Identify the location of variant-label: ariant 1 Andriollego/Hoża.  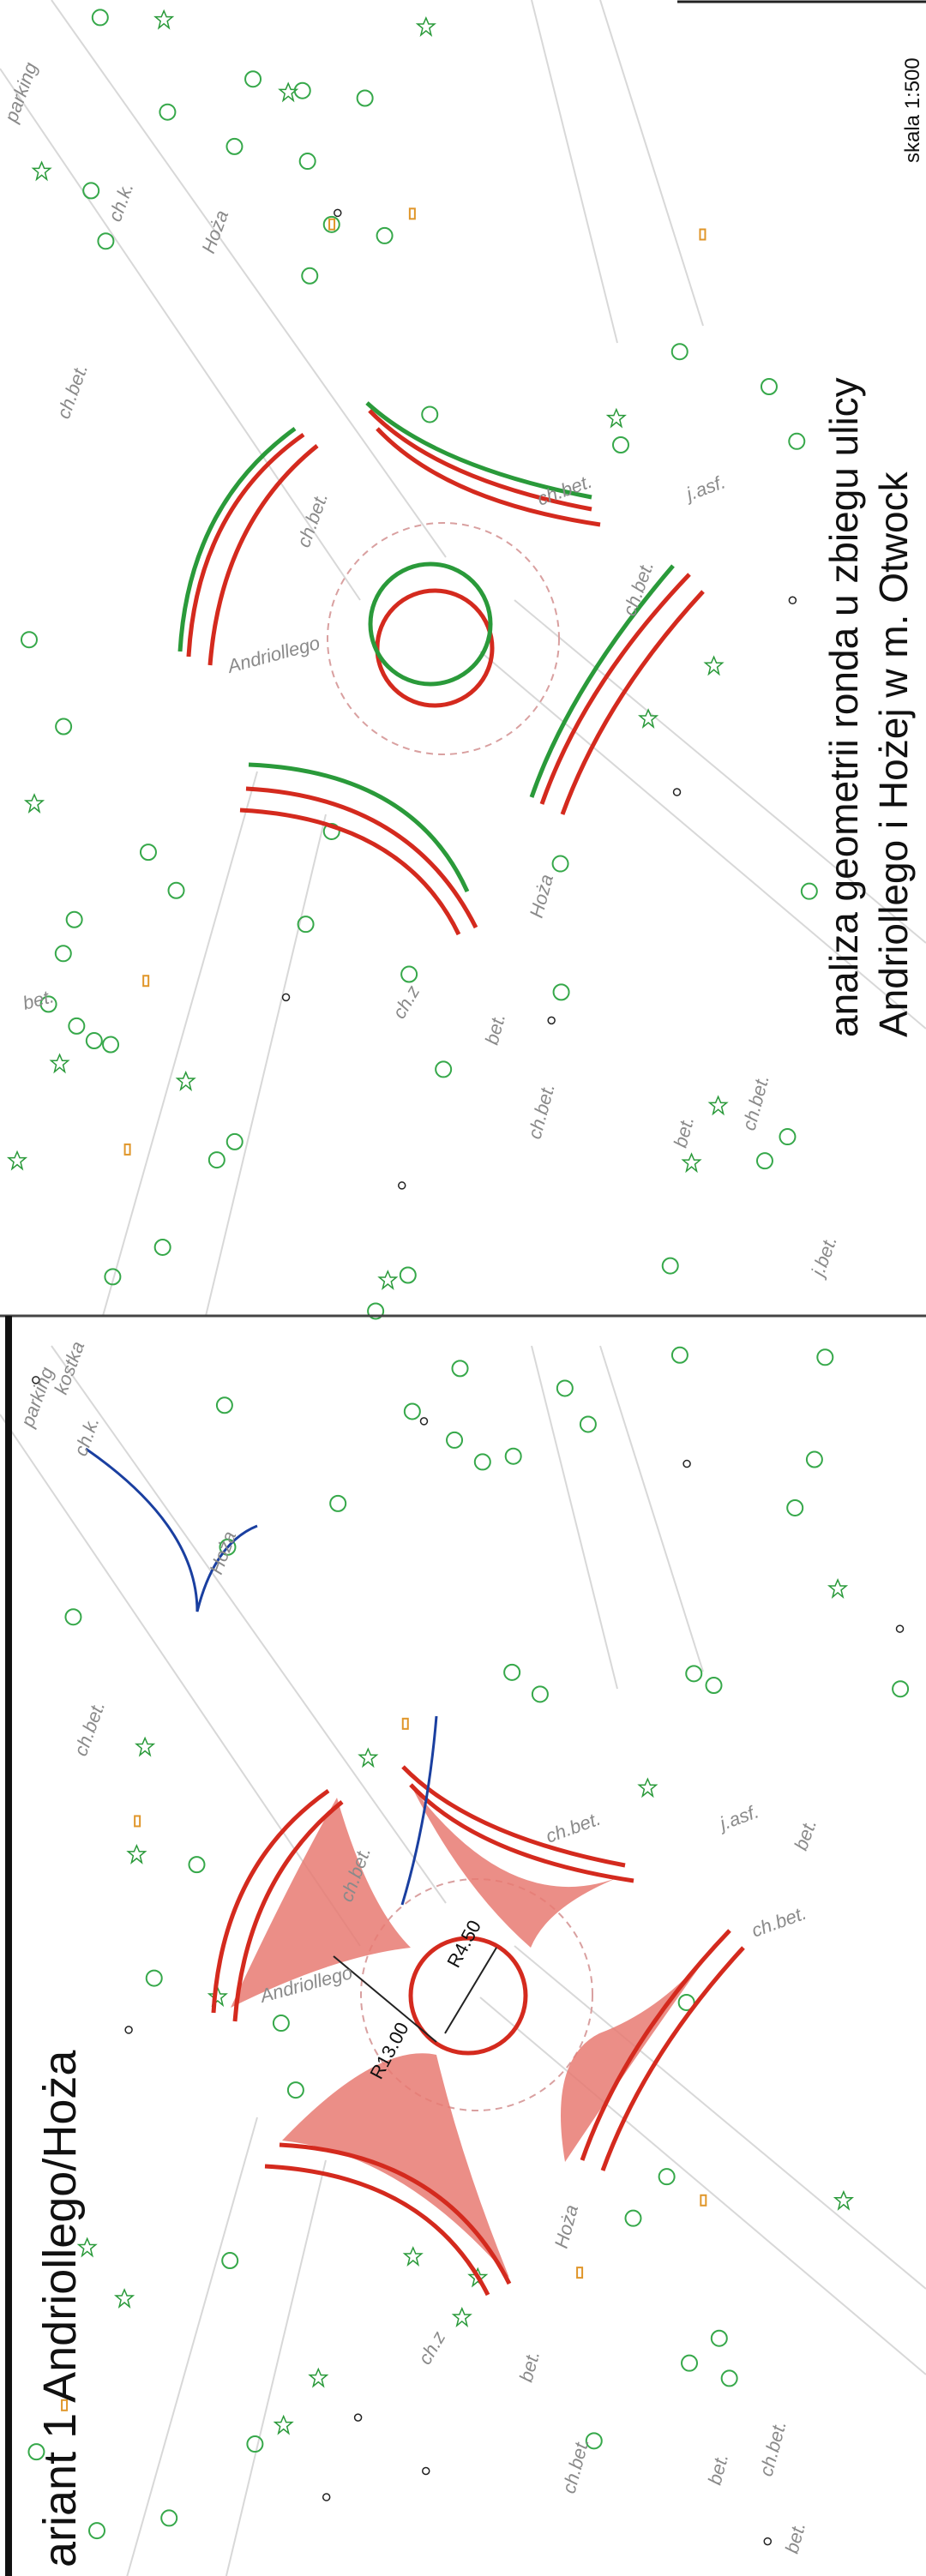
(60, 2308).